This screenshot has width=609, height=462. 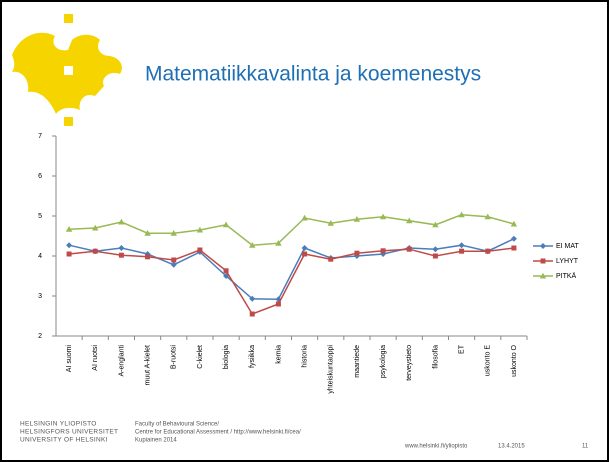 I want to click on university-name: HELSINGFORS UNIVERSITET, so click(x=69, y=432).